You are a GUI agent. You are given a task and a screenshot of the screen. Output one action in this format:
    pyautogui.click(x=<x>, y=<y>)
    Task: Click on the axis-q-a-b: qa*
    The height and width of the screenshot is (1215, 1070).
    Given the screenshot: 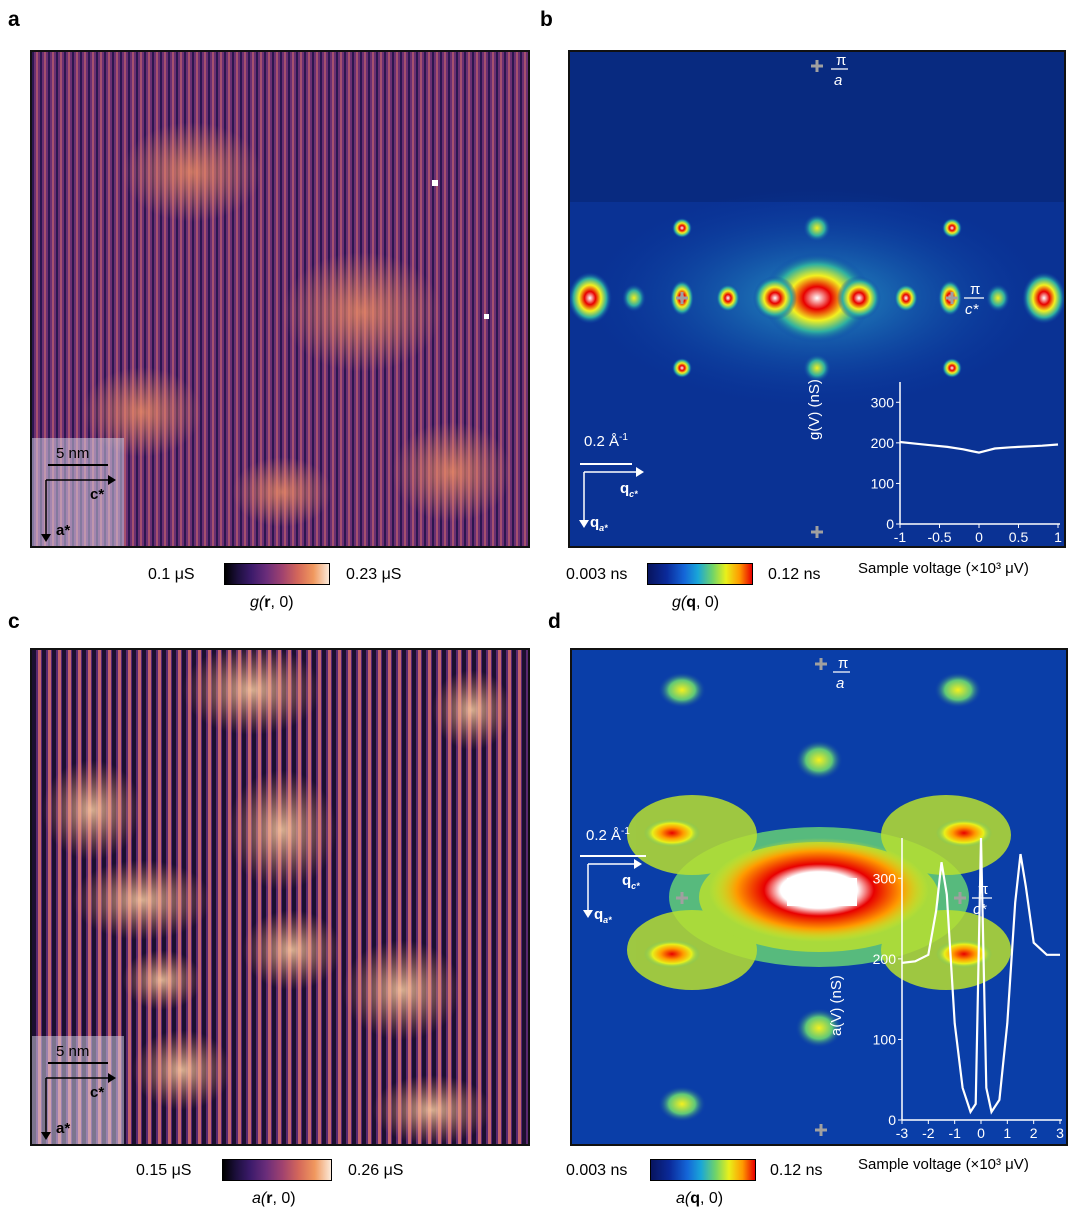 What is the action you would take?
    pyautogui.click(x=599, y=523)
    